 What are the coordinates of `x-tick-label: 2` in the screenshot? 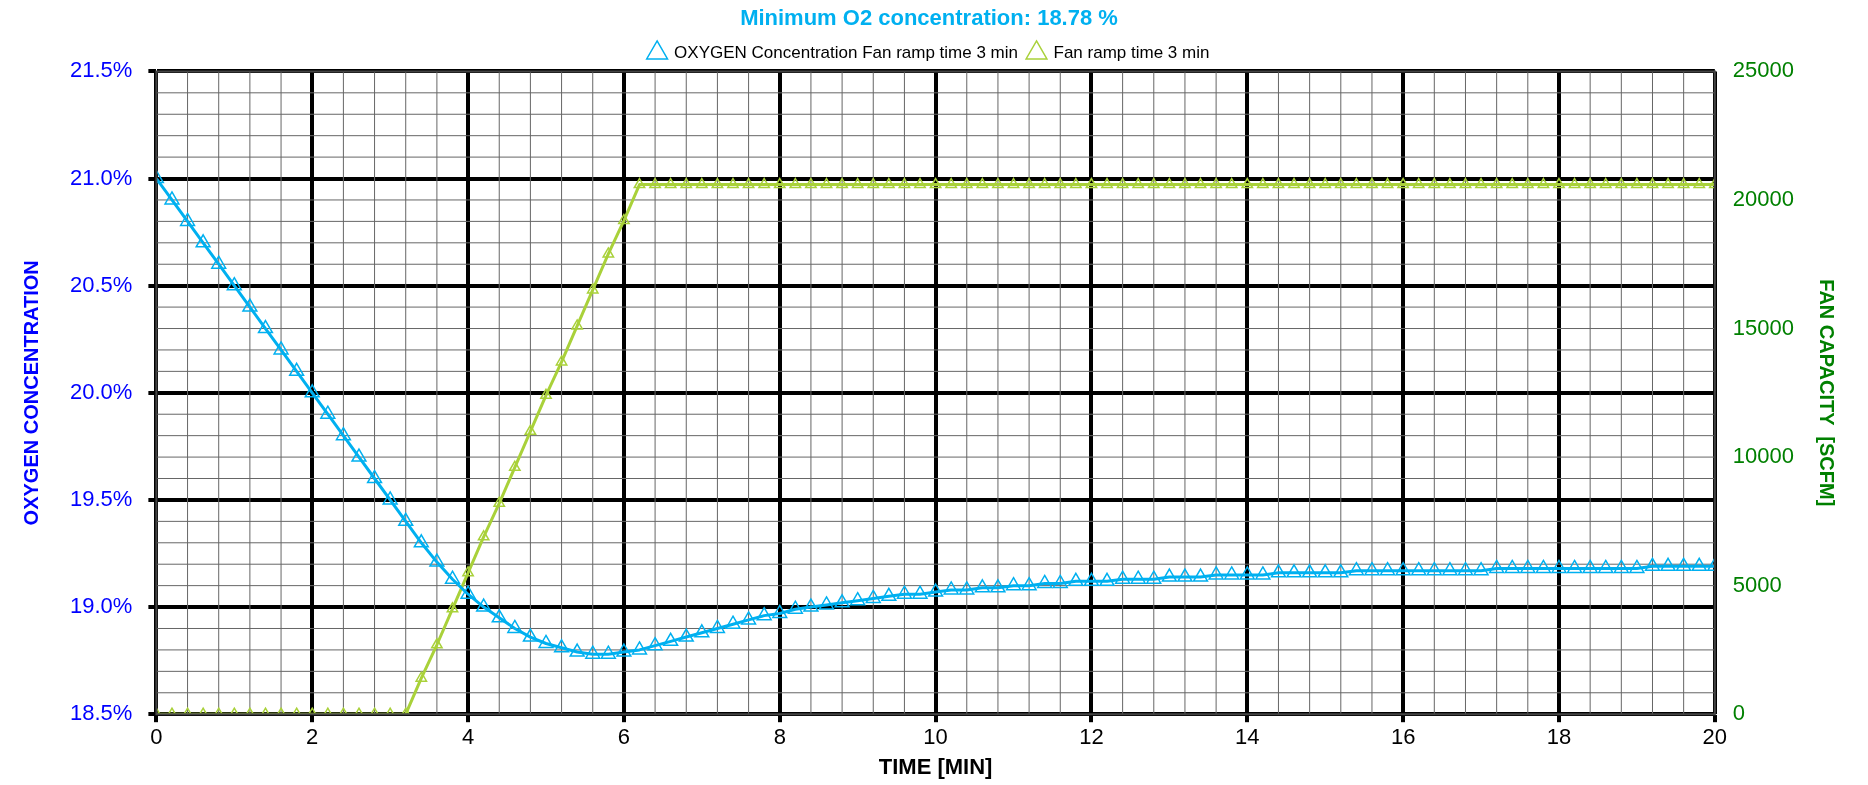 It's located at (312, 737).